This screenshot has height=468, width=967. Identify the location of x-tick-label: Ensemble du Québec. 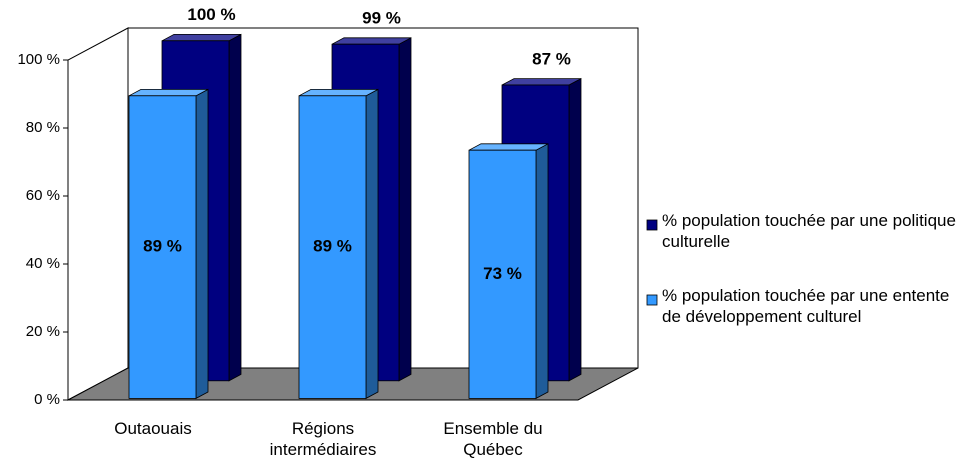
(493, 439).